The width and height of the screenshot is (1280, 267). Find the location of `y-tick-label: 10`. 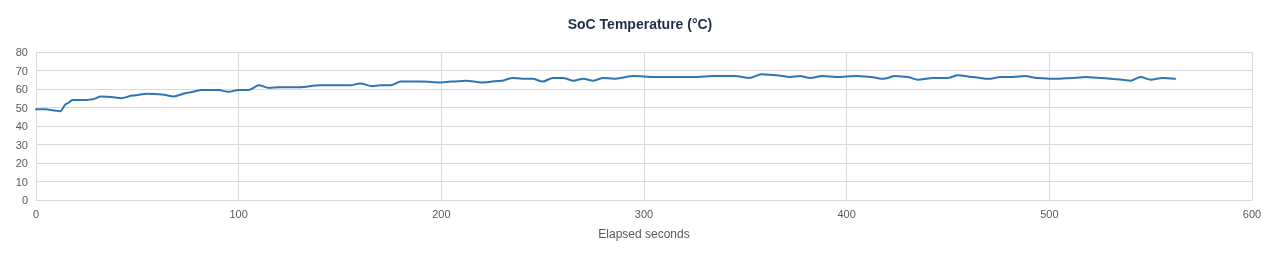

y-tick-label: 10 is located at coordinates (21, 181).